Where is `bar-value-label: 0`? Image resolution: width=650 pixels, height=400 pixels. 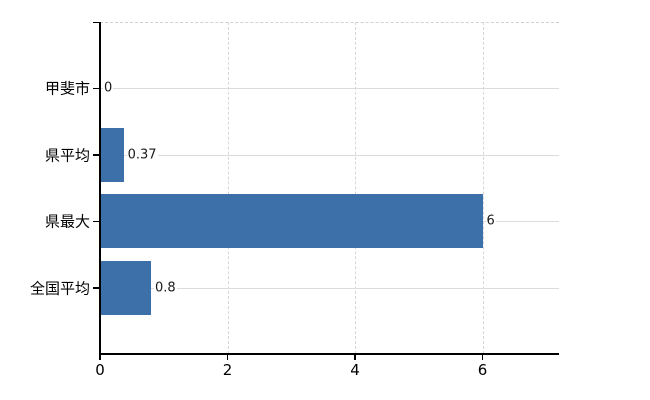
bar-value-label: 0 is located at coordinates (108, 88).